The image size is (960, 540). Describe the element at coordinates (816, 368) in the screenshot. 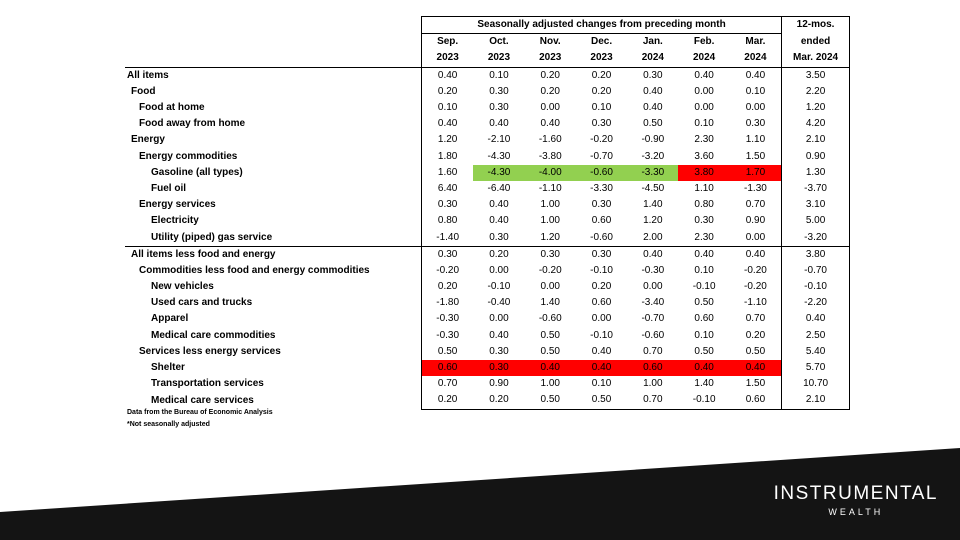

I see `twelve-month-cell: 5.70` at that location.